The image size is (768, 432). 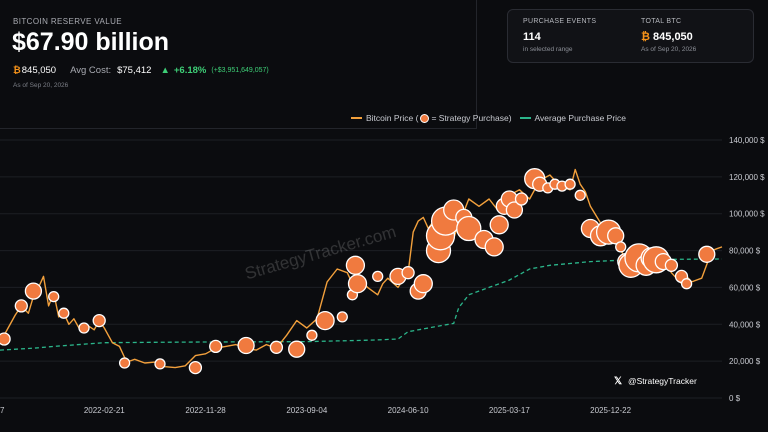 I want to click on total-btc-stat: TOTAL BTC ₿ 845,050 As of Sep 20, 2026, so click(x=668, y=35).